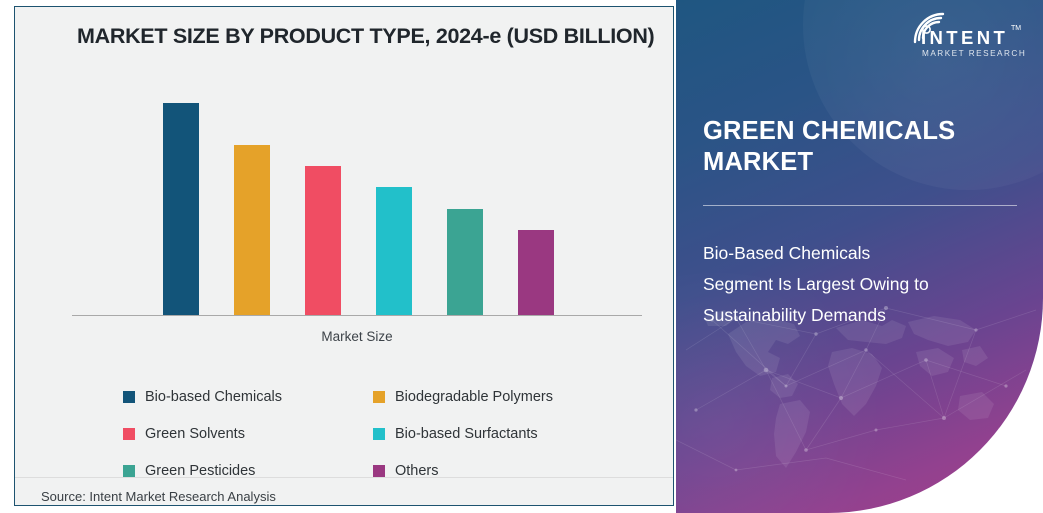 This screenshot has width=1043, height=513. What do you see at coordinates (794, 315) in the screenshot?
I see `panel-subtitle-line-3: Sustainability Demands` at bounding box center [794, 315].